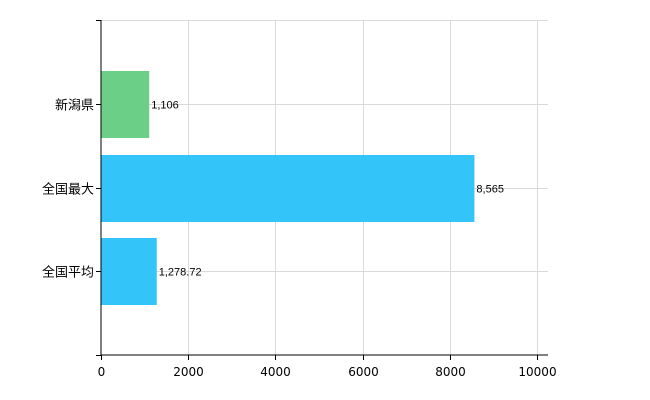  I want to click on x-tick-label: 10000, so click(537, 372).